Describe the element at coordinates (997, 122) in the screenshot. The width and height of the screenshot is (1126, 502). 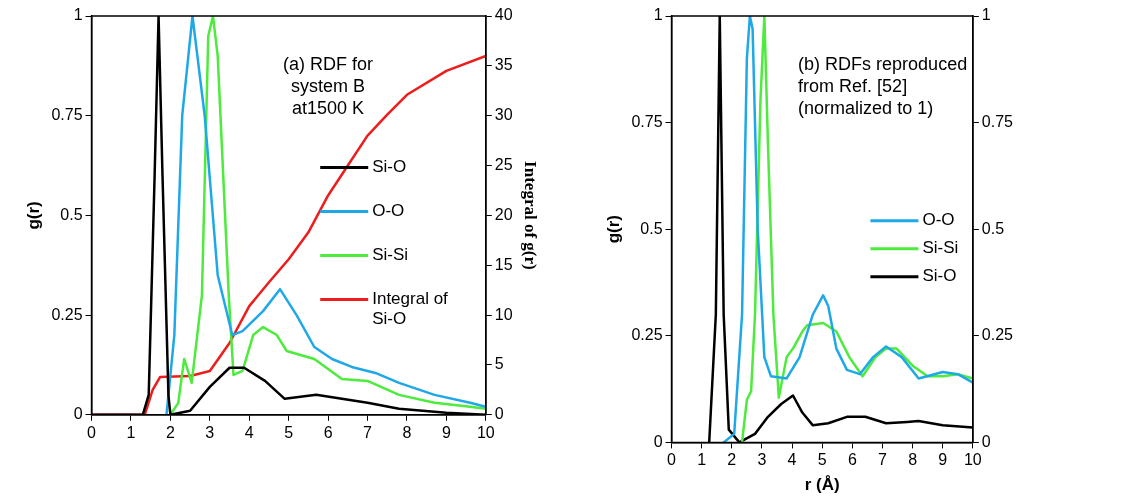
I see `y2-tick-label: 0.75` at that location.